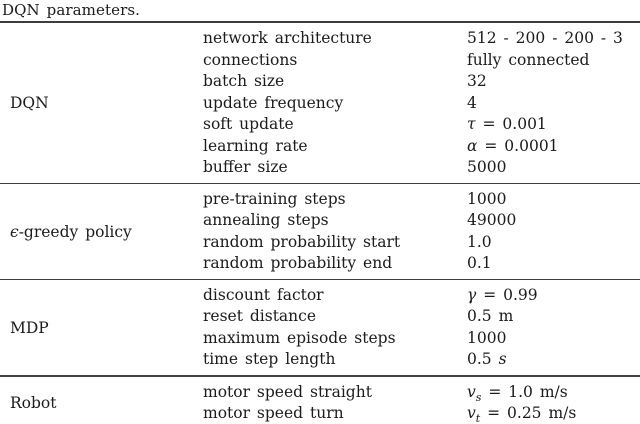 The width and height of the screenshot is (640, 424). Describe the element at coordinates (255, 145) in the screenshot. I see `param-name: learning rate` at that location.